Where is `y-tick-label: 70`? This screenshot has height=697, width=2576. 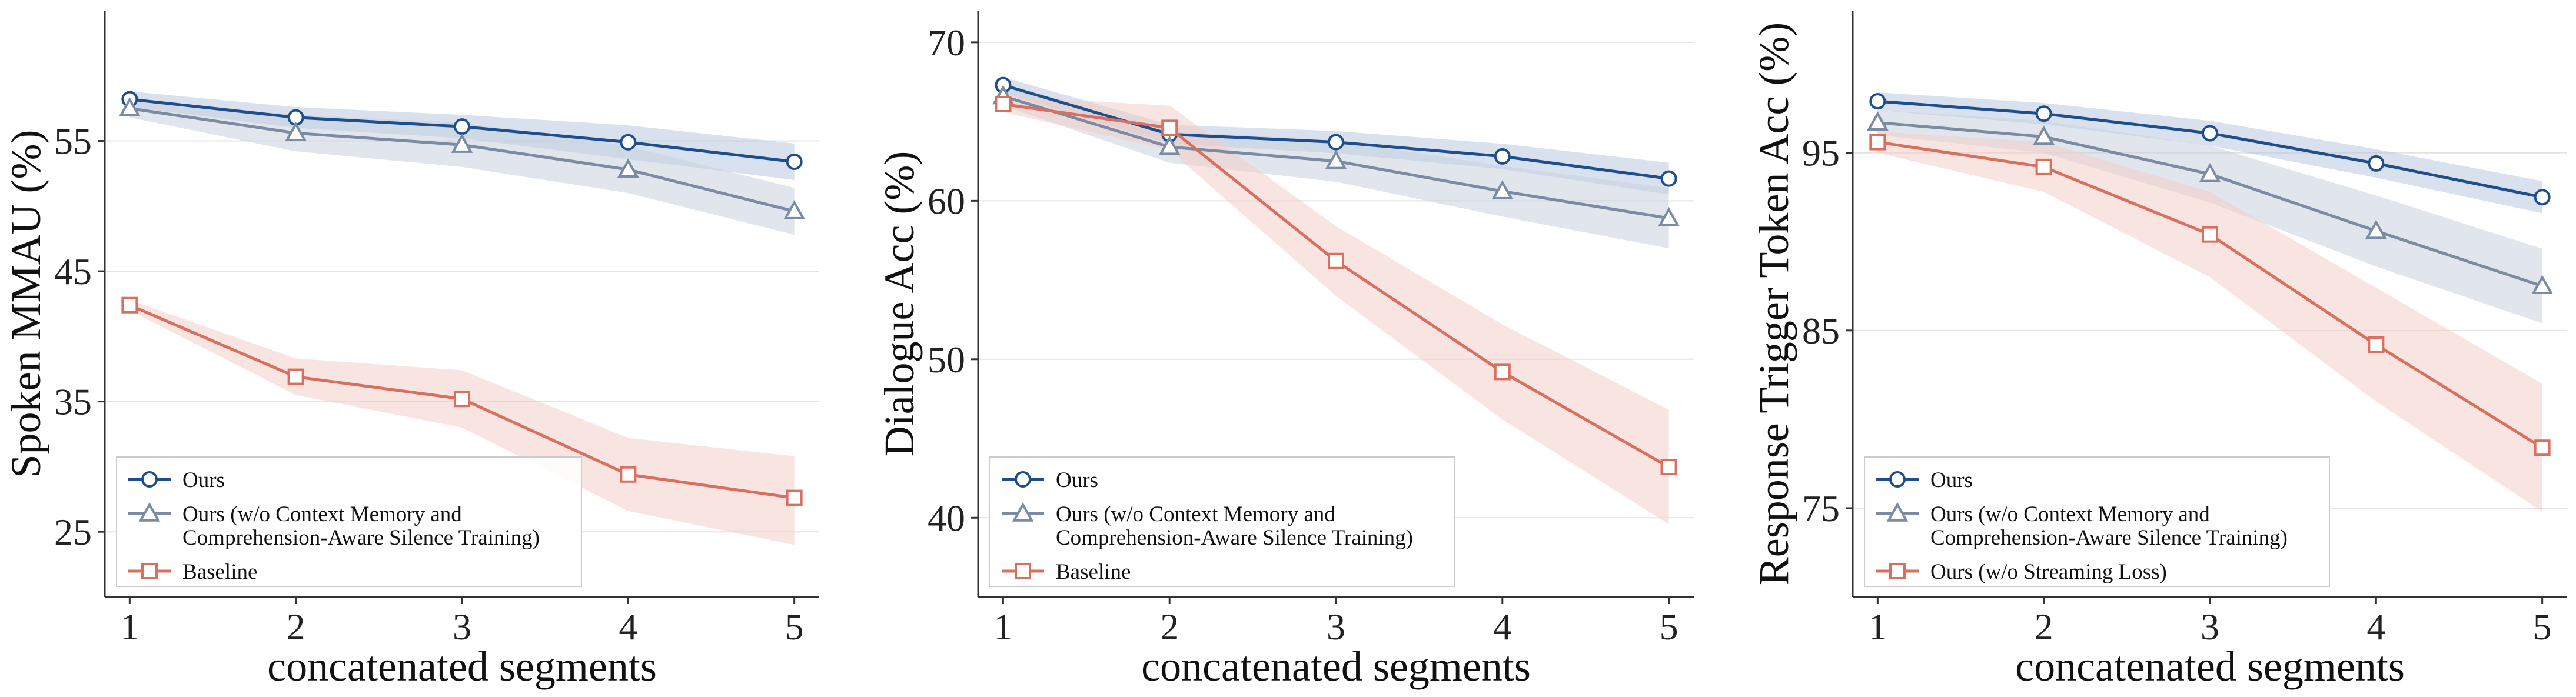 y-tick-label: 70 is located at coordinates (946, 43).